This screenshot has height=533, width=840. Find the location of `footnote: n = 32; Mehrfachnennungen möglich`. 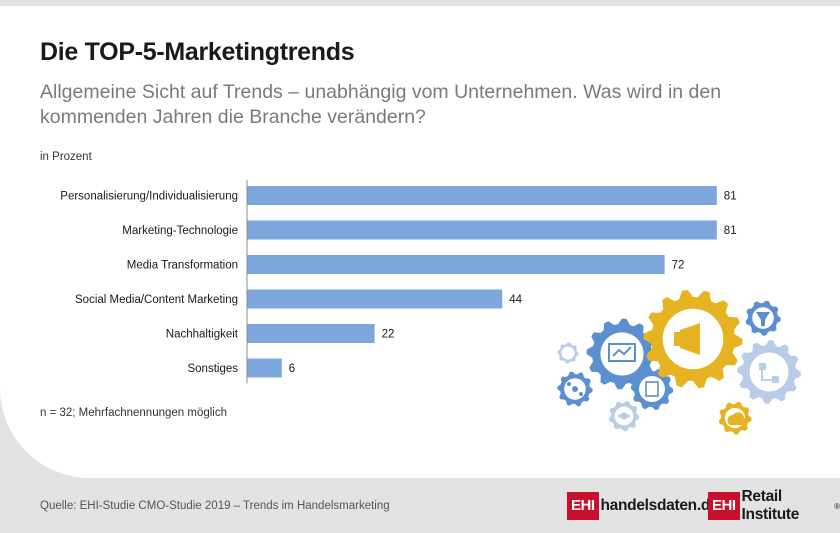

footnote: n = 32; Mehrfachnennungen möglich is located at coordinates (134, 413).